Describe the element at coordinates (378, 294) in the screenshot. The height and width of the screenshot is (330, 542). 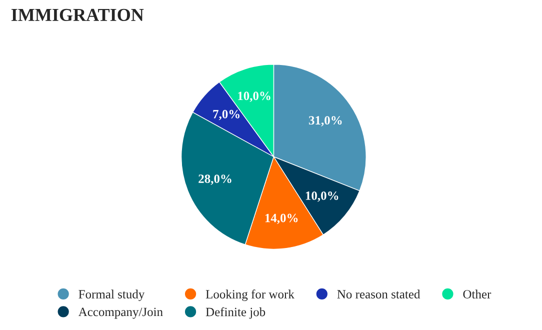
I see `legend-label: No reason stated` at that location.